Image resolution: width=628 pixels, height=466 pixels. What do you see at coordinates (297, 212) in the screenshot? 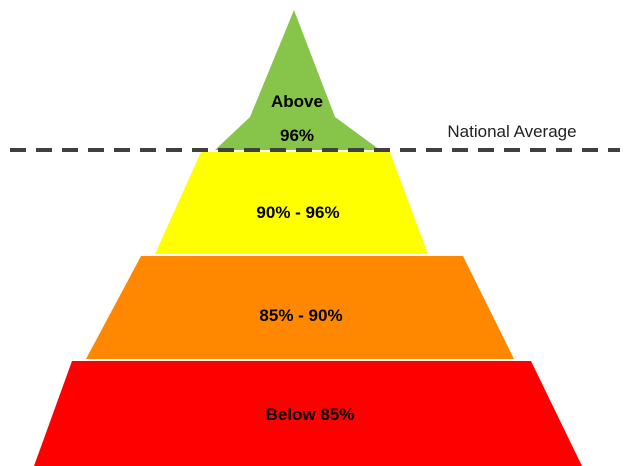
I see `tier-90-96-label: 90% - 96%` at bounding box center [297, 212].